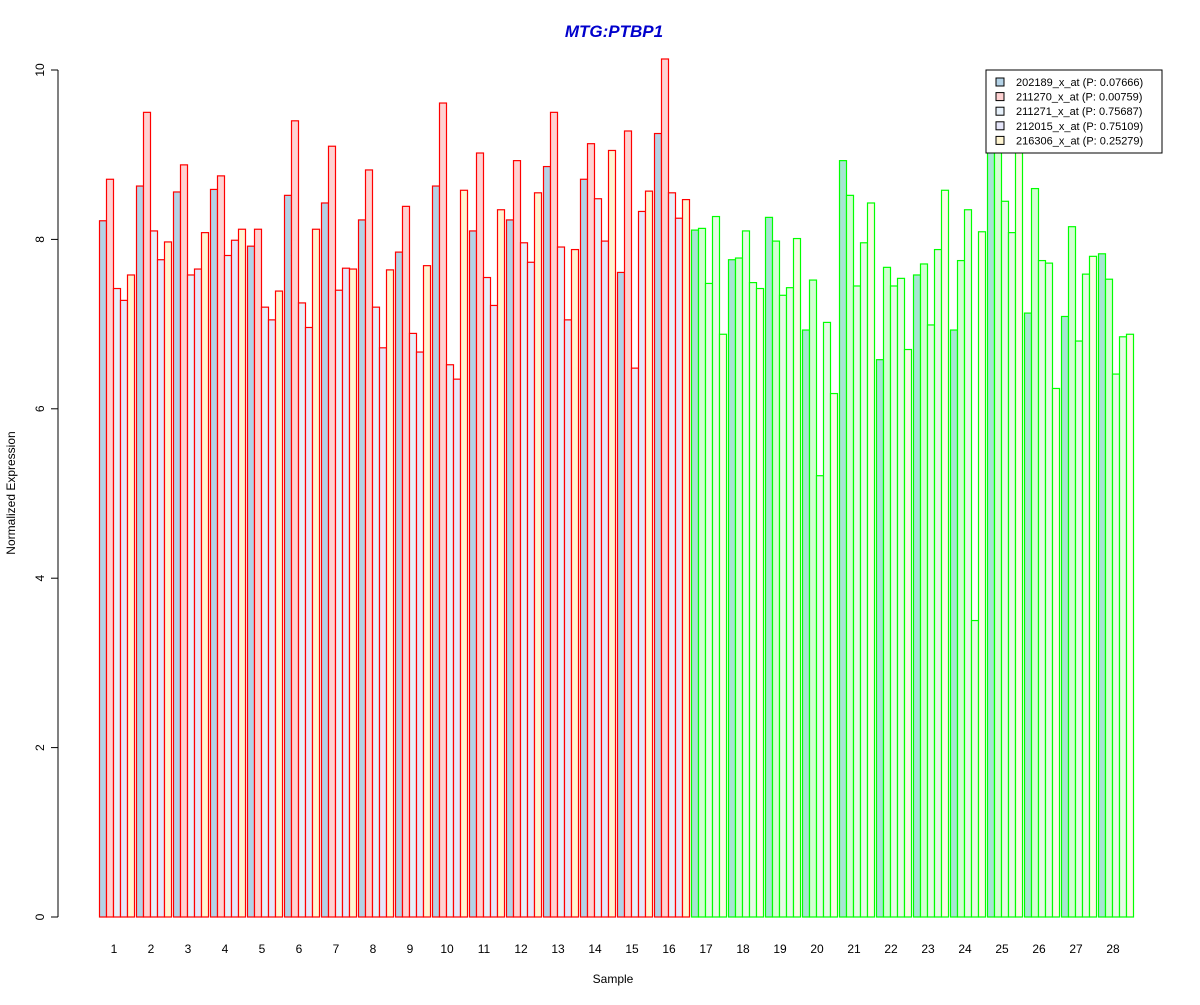  What do you see at coordinates (151, 949) in the screenshot?
I see `x-tick-label: 2` at bounding box center [151, 949].